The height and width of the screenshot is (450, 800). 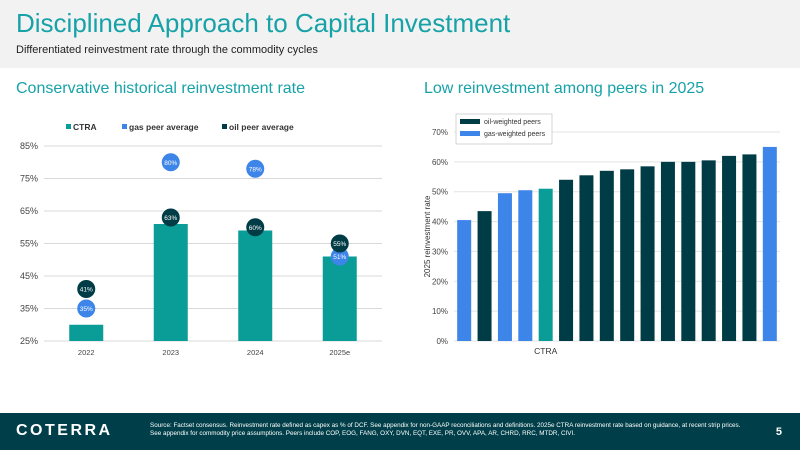 I want to click on y-tick-label: 50%, so click(x=440, y=192).